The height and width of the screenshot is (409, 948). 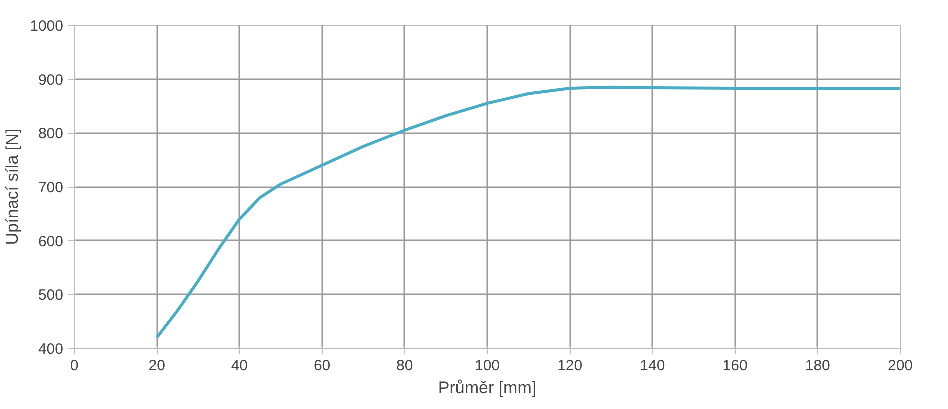 I want to click on x-tick-label: 60, so click(x=322, y=366).